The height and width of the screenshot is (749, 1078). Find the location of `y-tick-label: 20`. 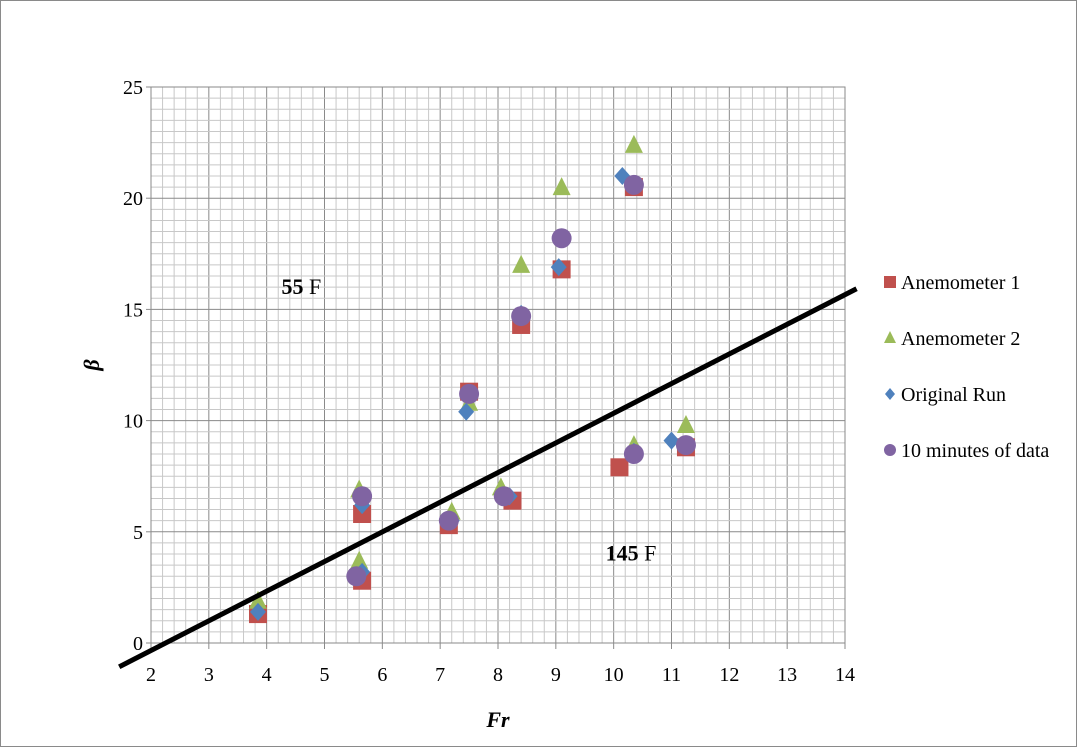

y-tick-label: 20 is located at coordinates (133, 199).